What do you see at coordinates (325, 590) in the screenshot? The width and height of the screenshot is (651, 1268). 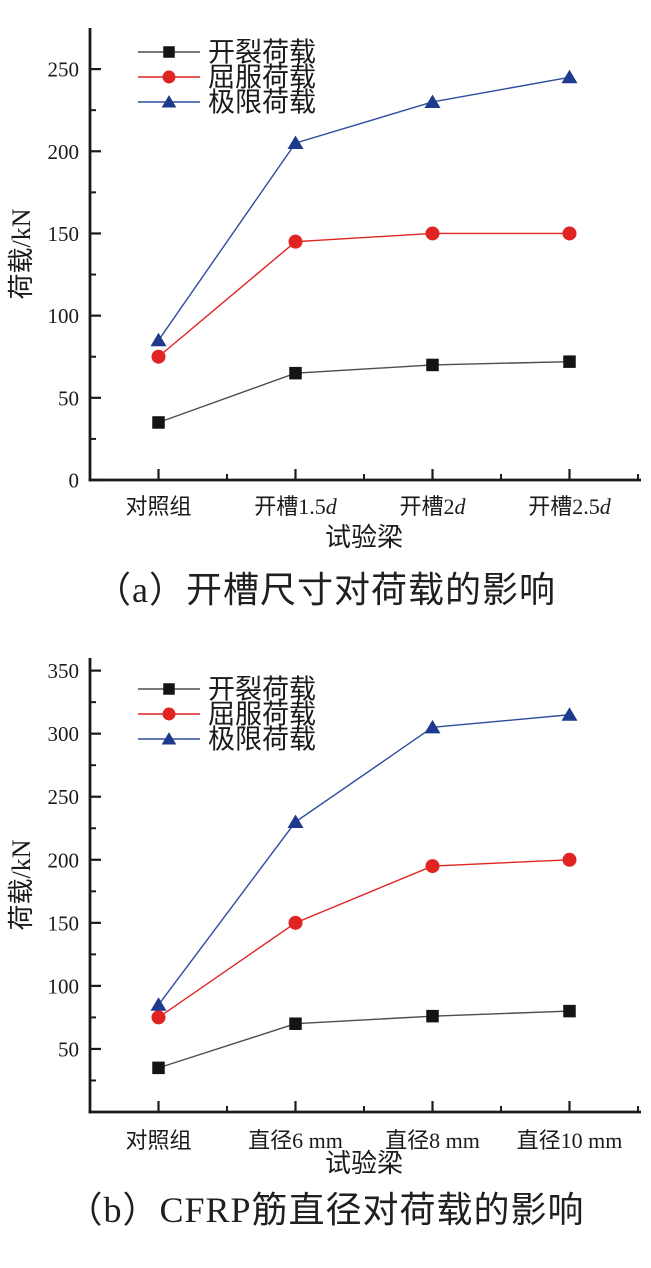 I see `figure-caption-a: （a）开槽尺寸对荷载的影响` at bounding box center [325, 590].